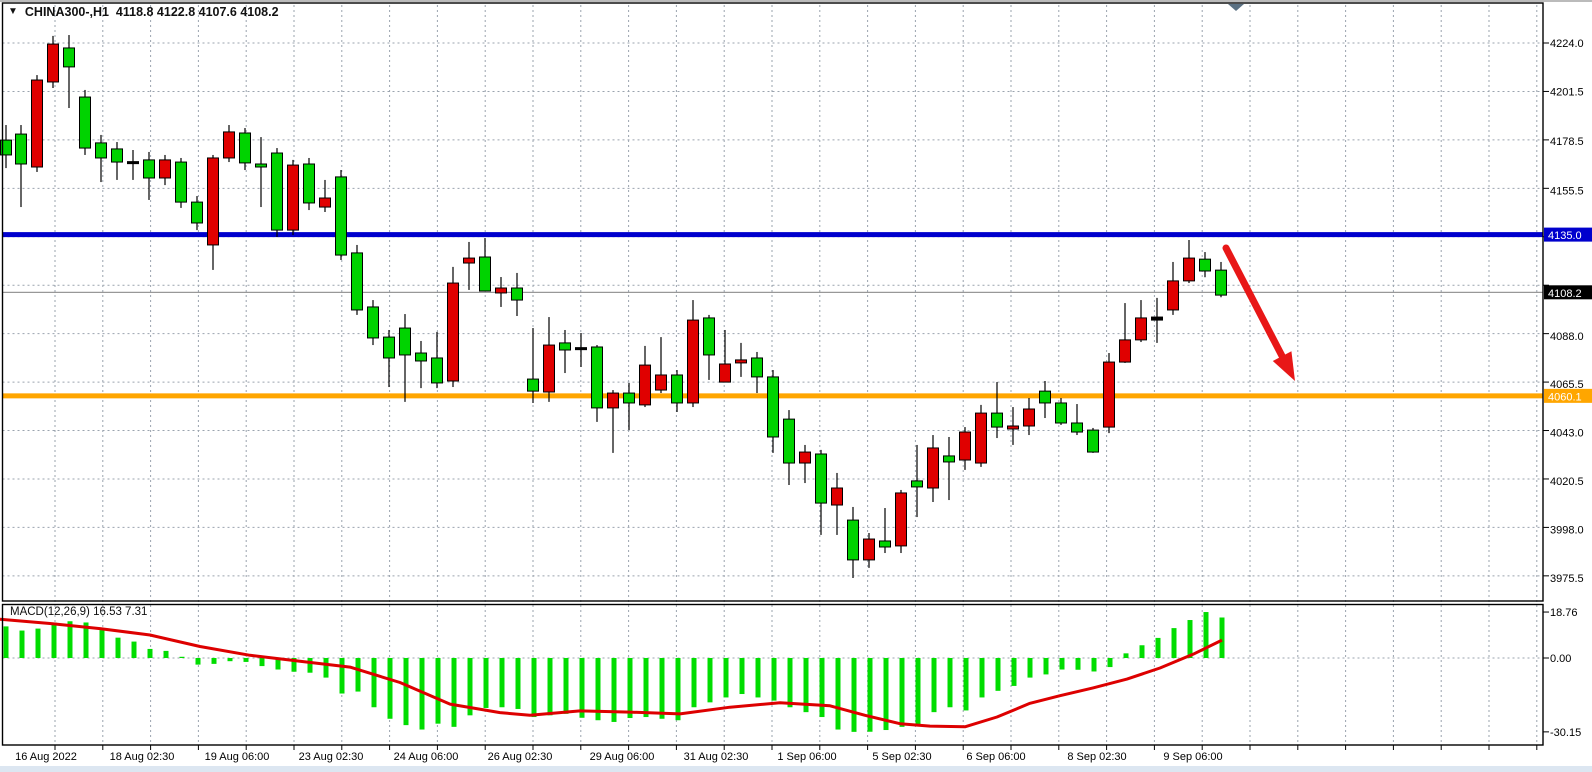 This screenshot has height=772, width=1592. I want to click on macd-signal-line, so click(611, 673).